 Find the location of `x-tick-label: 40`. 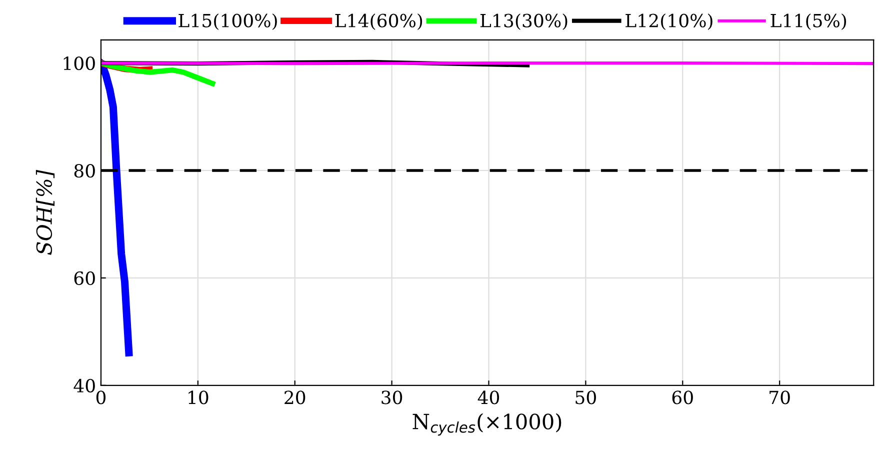

x-tick-label: 40 is located at coordinates (489, 397).